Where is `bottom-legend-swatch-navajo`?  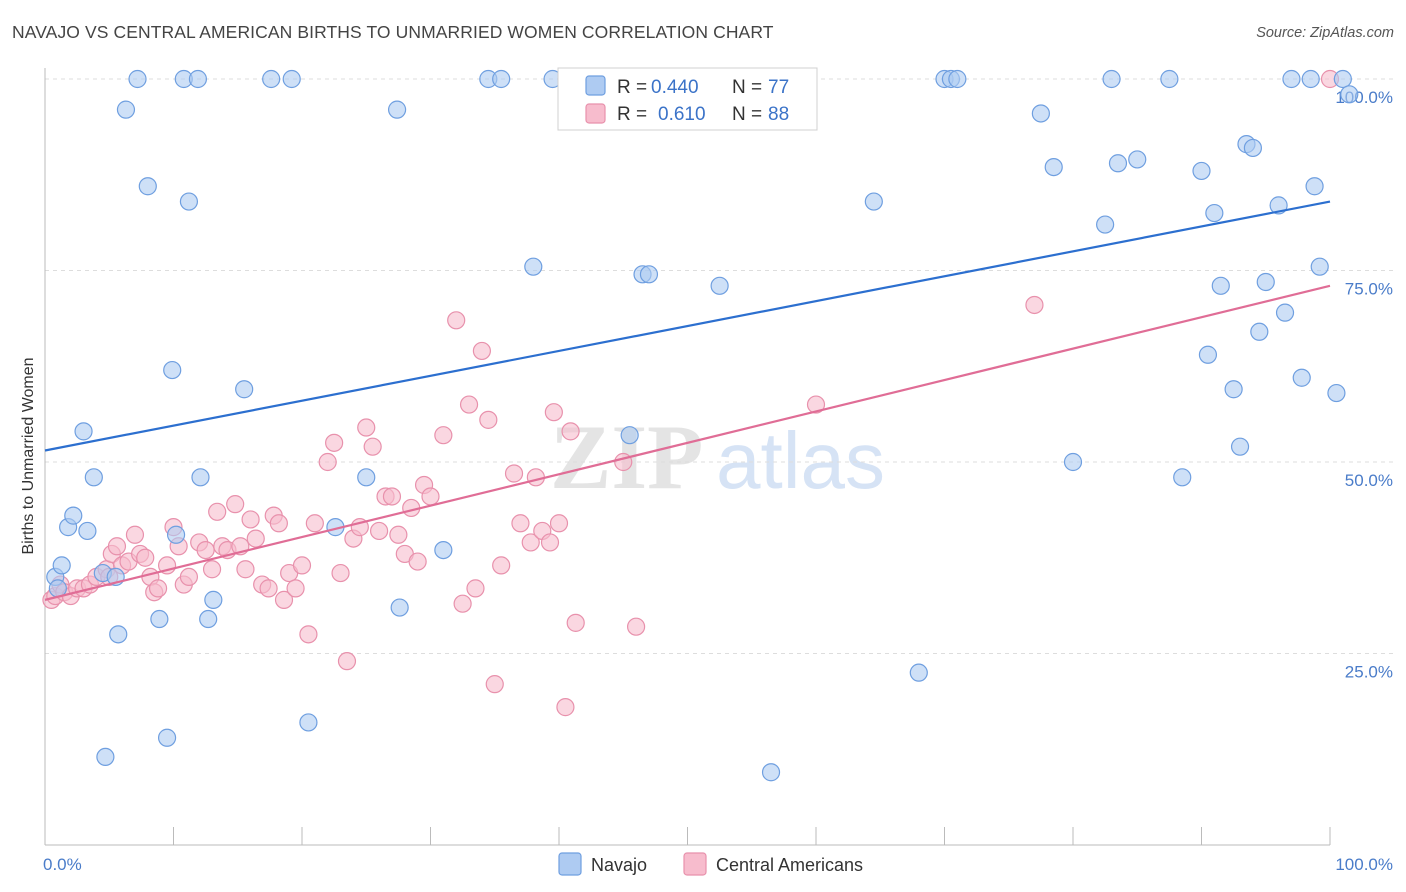
bottom-legend-swatch-navajo is located at coordinates (570, 864).